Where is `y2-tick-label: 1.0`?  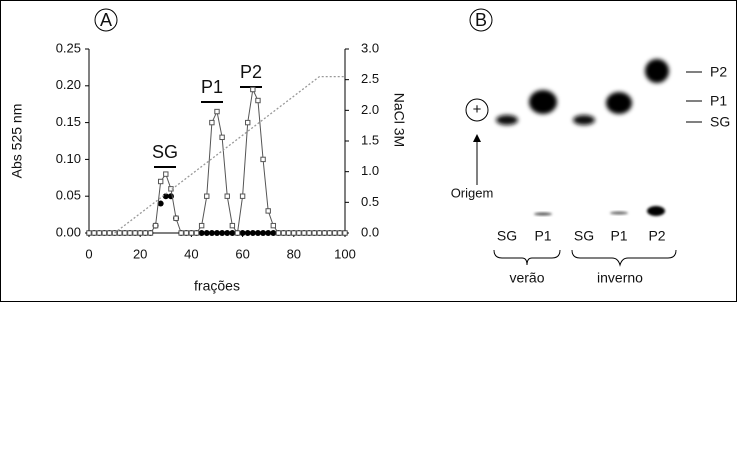 y2-tick-label: 1.0 is located at coordinates (370, 170).